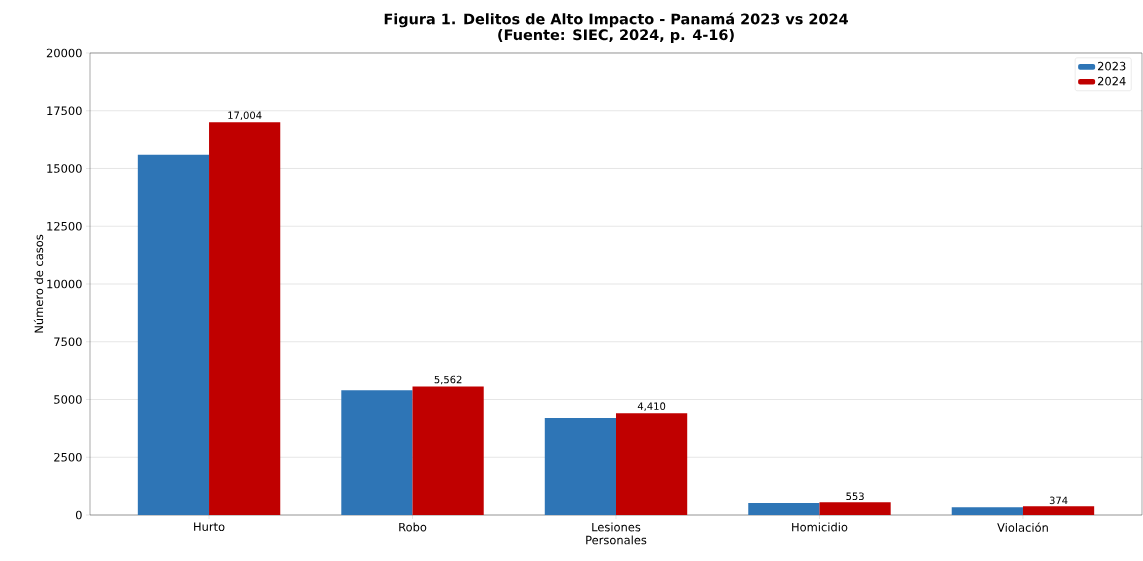 This screenshot has width=1143, height=561. I want to click on x-tick-label: Lesiones Personales, so click(616, 533).